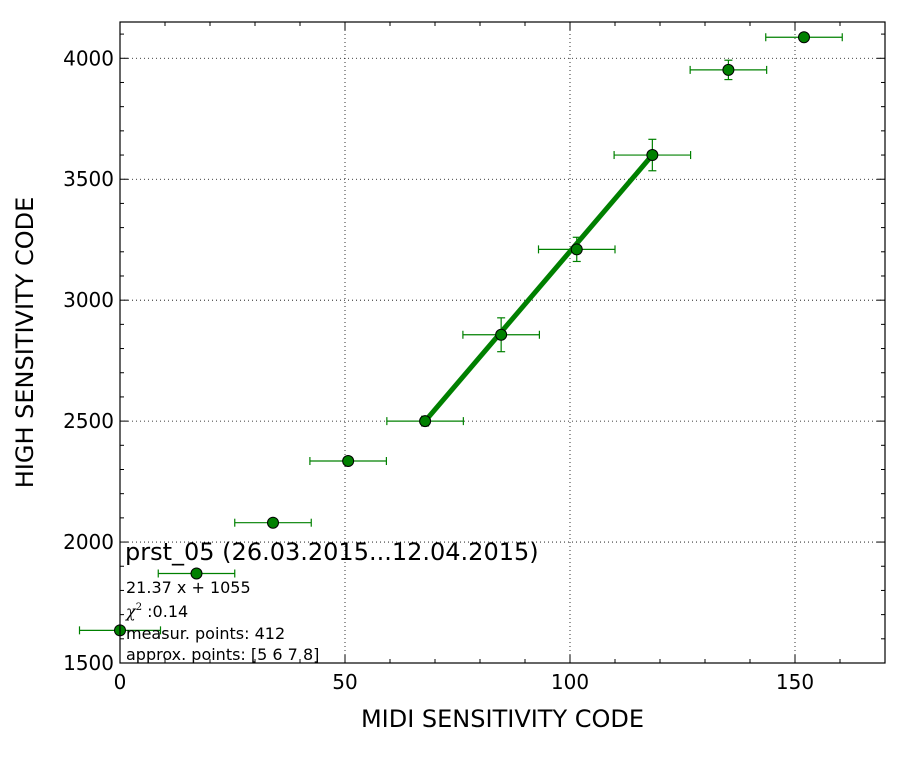  I want to click on y-tick-label: 1500, so click(88, 663).